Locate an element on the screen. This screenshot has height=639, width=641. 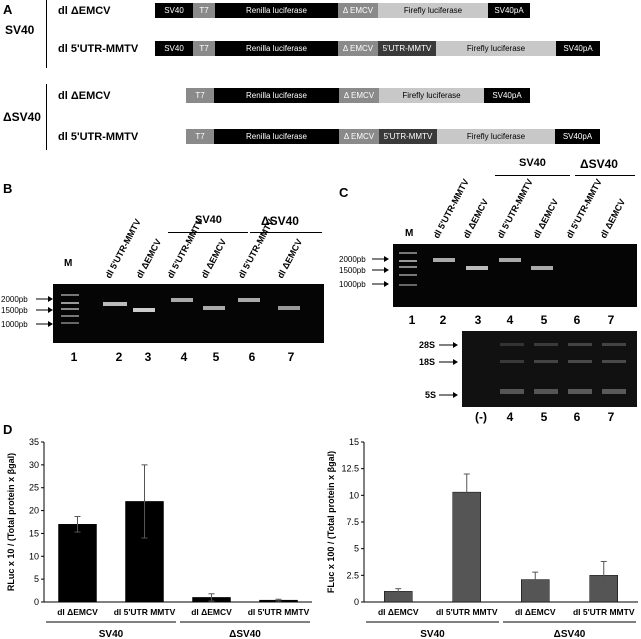
panel-b-lane-num-3: 3 is located at coordinates (148, 357).